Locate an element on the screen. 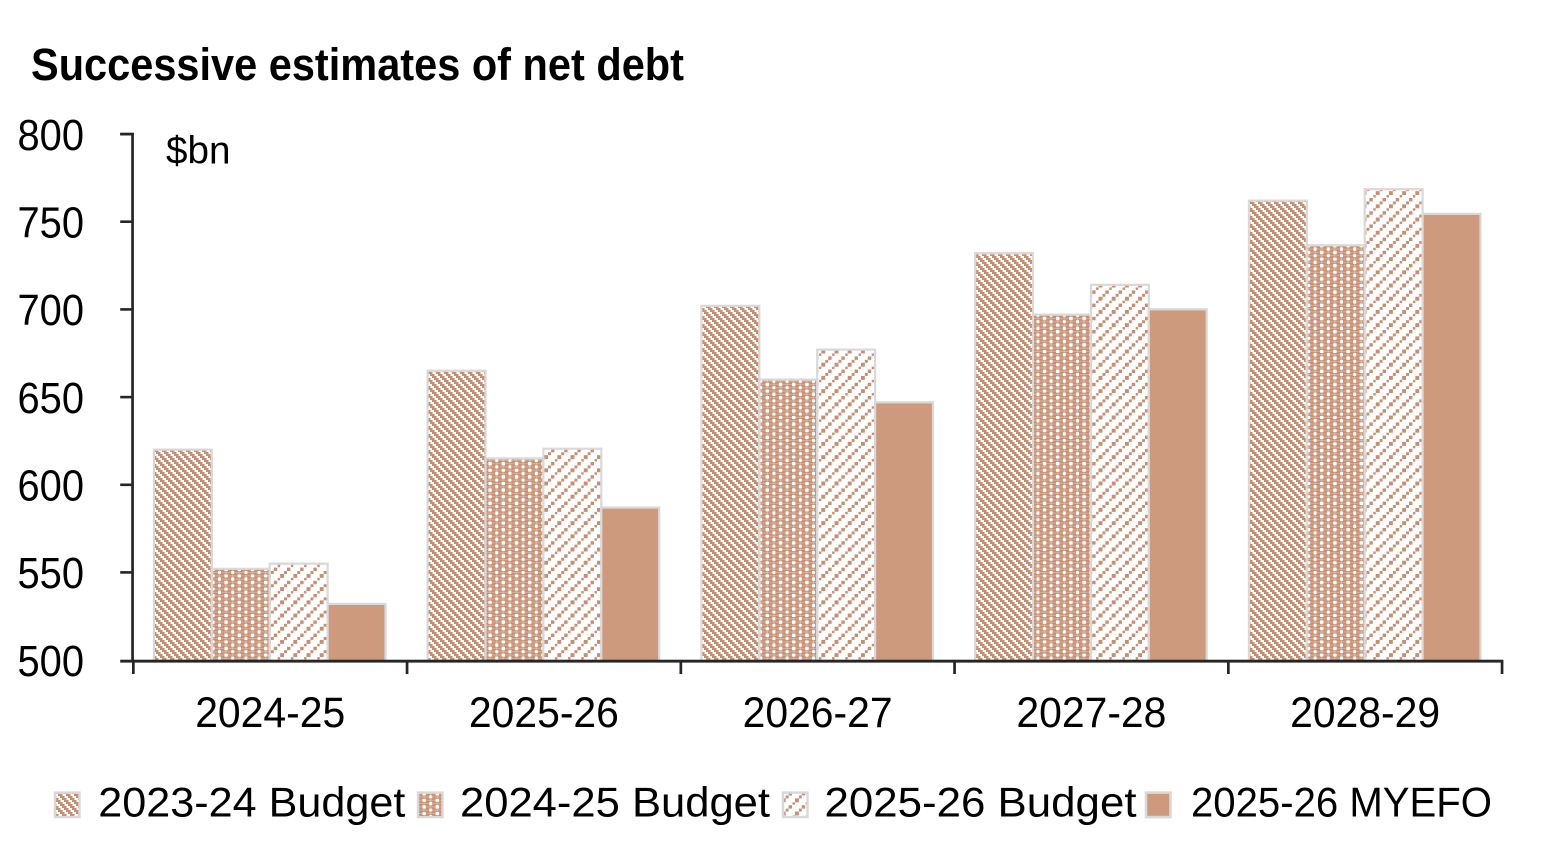 The image size is (1544, 864). svg-text: 700 is located at coordinates (51, 310).